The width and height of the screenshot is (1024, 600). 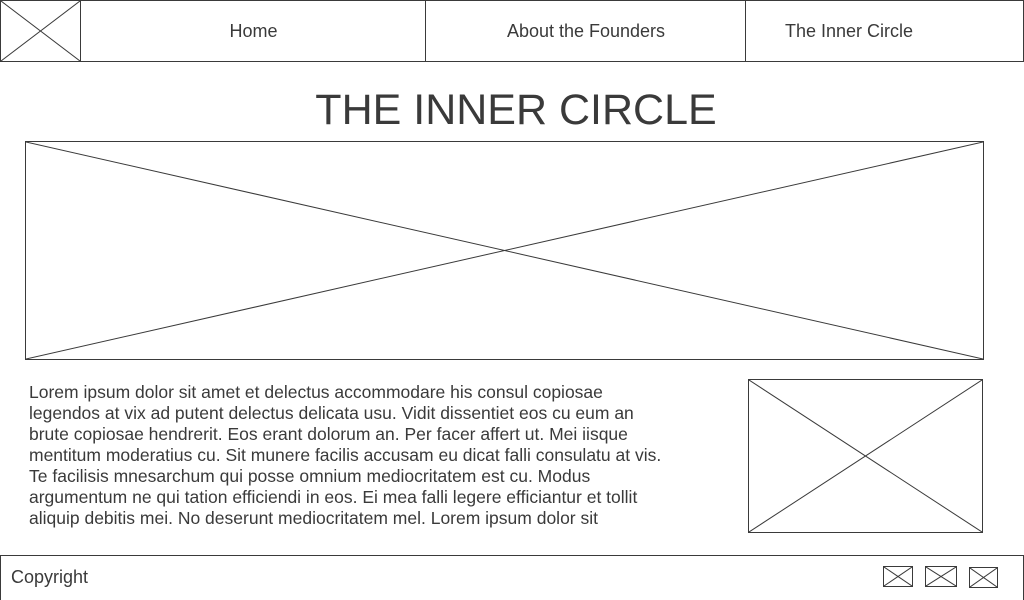 I want to click on nav-home-link: Home, so click(x=253, y=31).